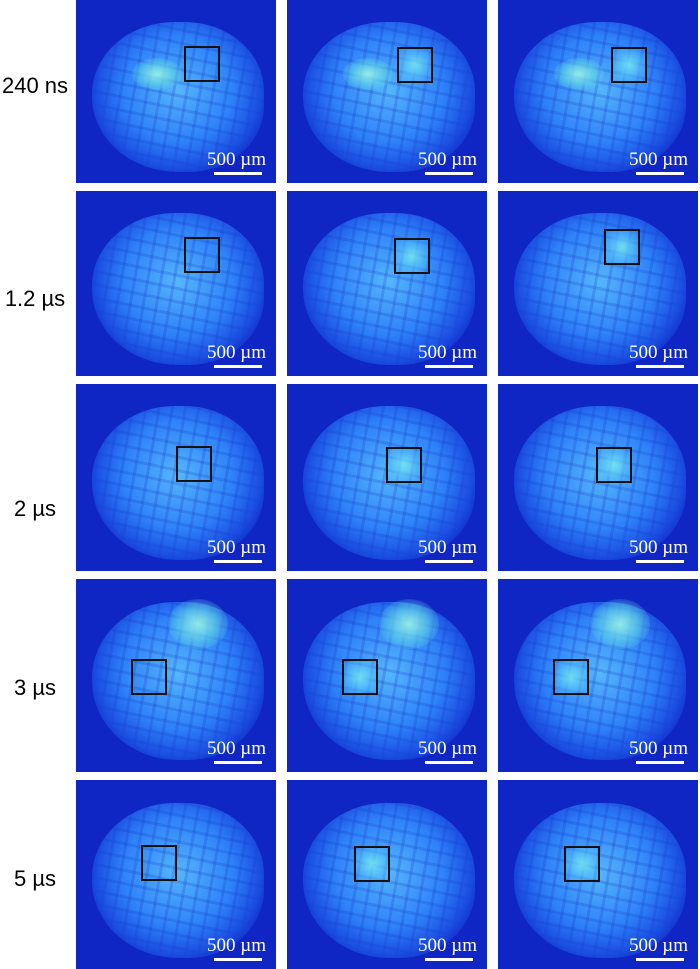  I want to click on image-panel-3us-pump-shot: 500 µm, so click(387, 675).